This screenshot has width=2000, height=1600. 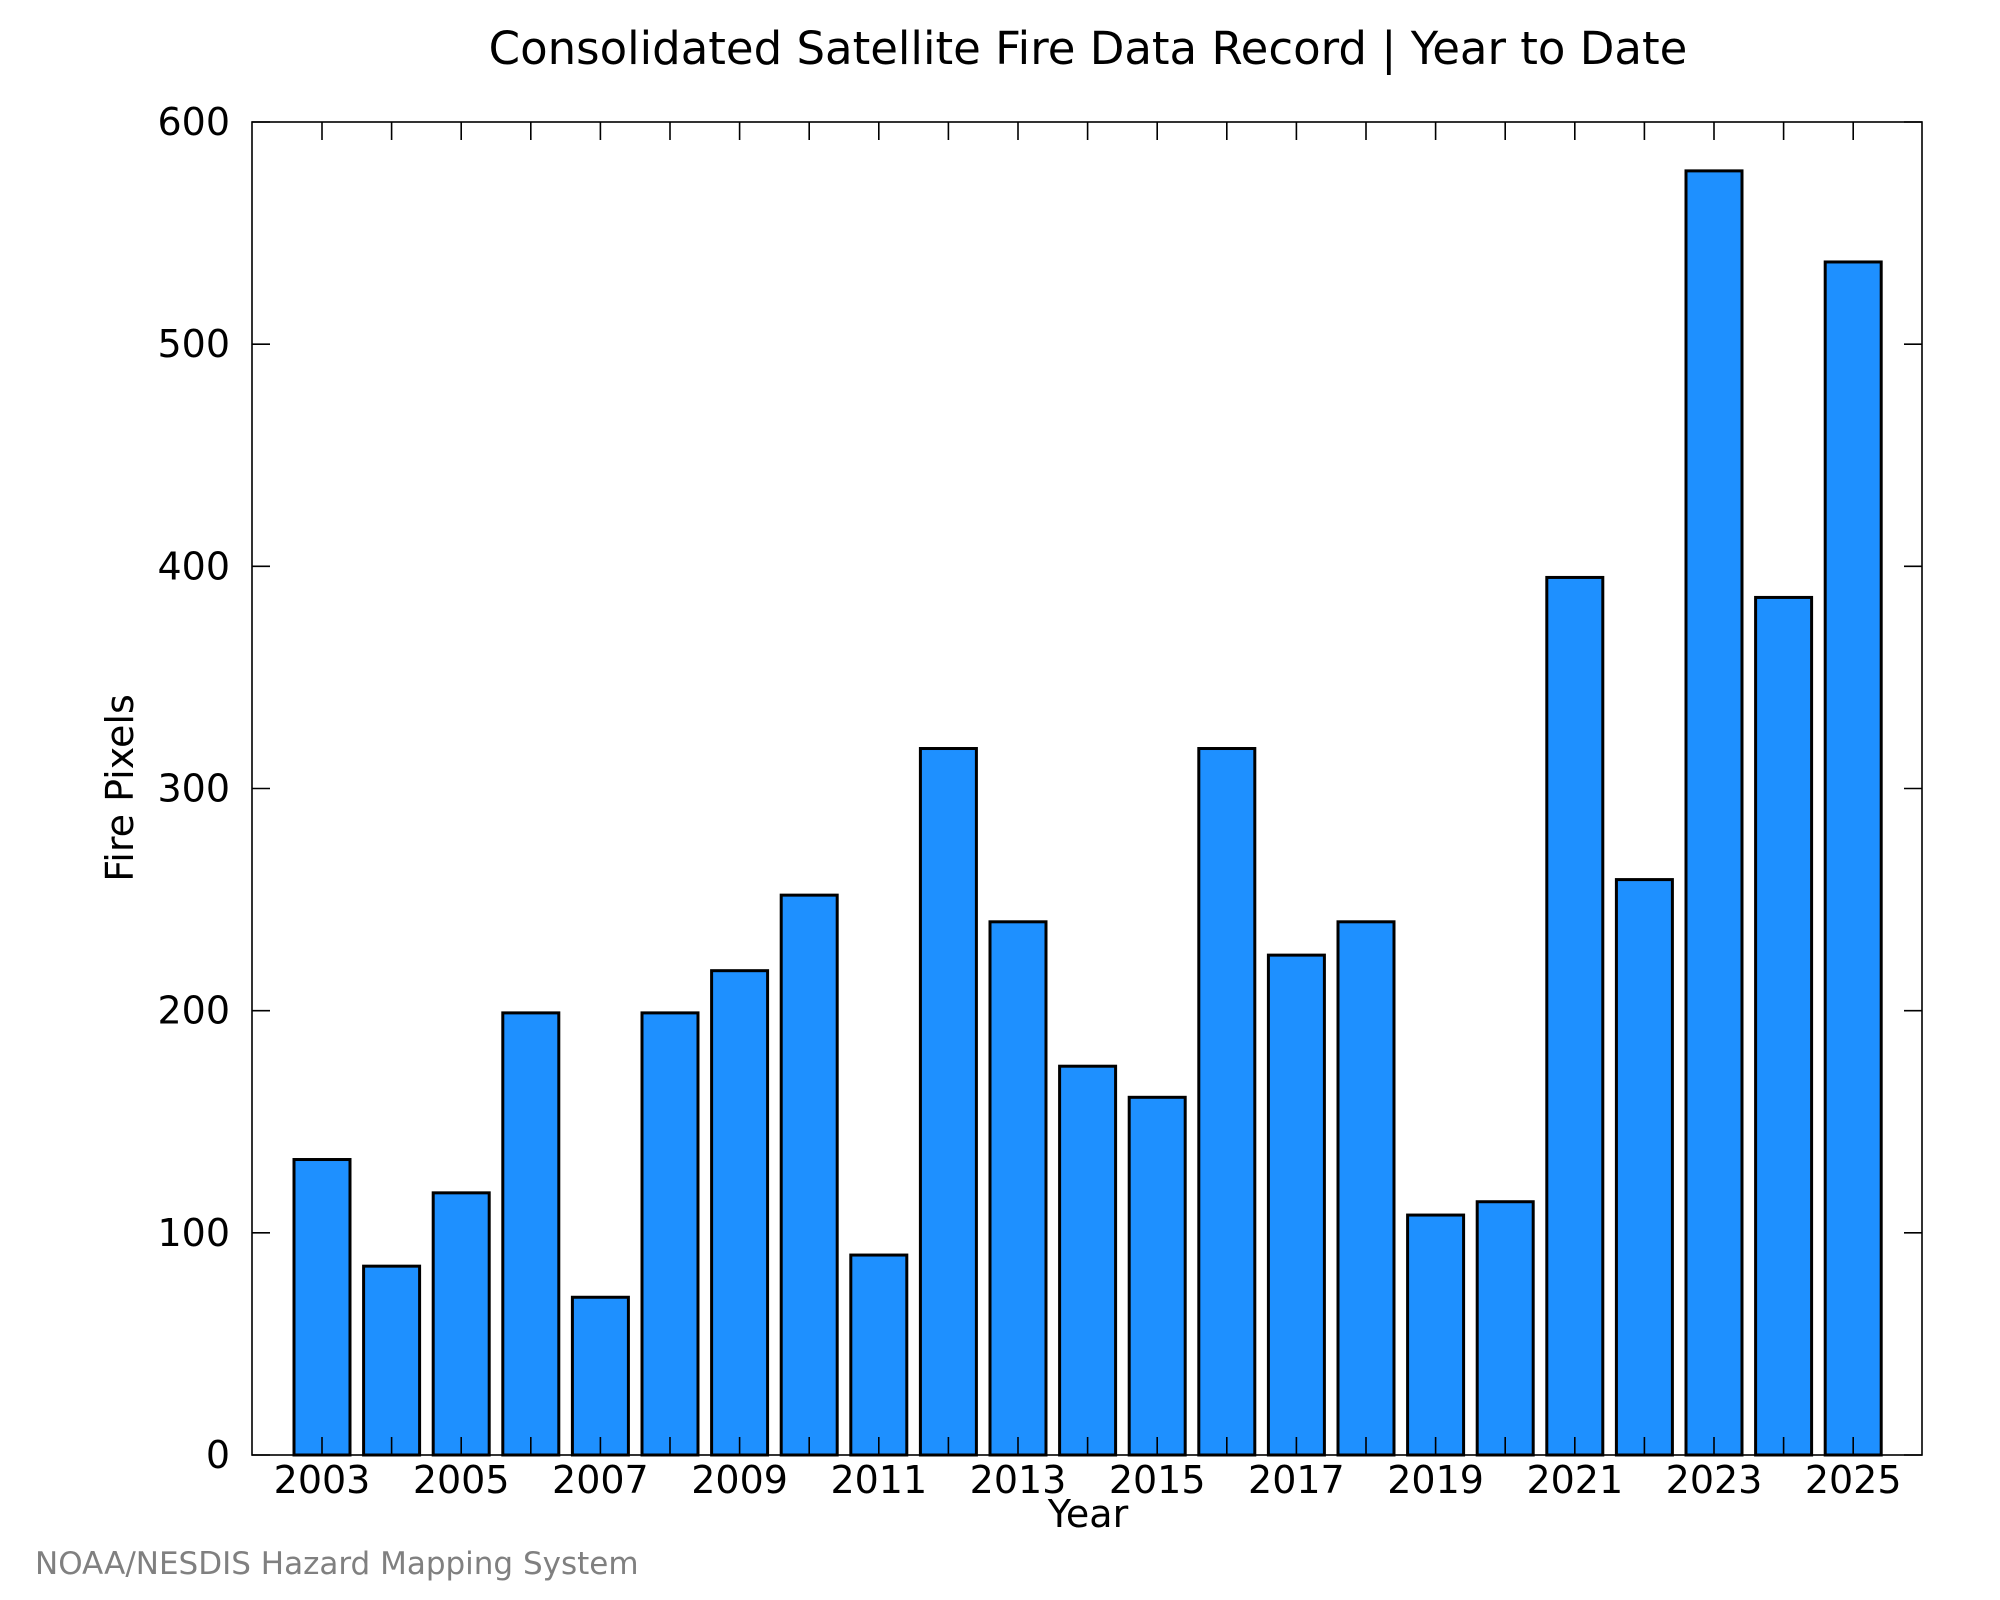 I want to click on bar-2021, so click(x=1575, y=1016).